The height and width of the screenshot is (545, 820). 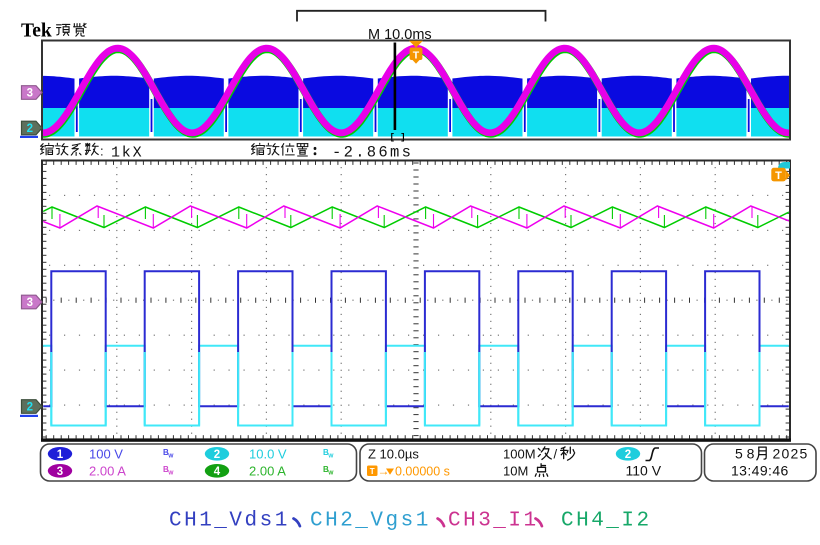 What do you see at coordinates (127, 153) in the screenshot?
I see `svg-text: 1kX` at bounding box center [127, 153].